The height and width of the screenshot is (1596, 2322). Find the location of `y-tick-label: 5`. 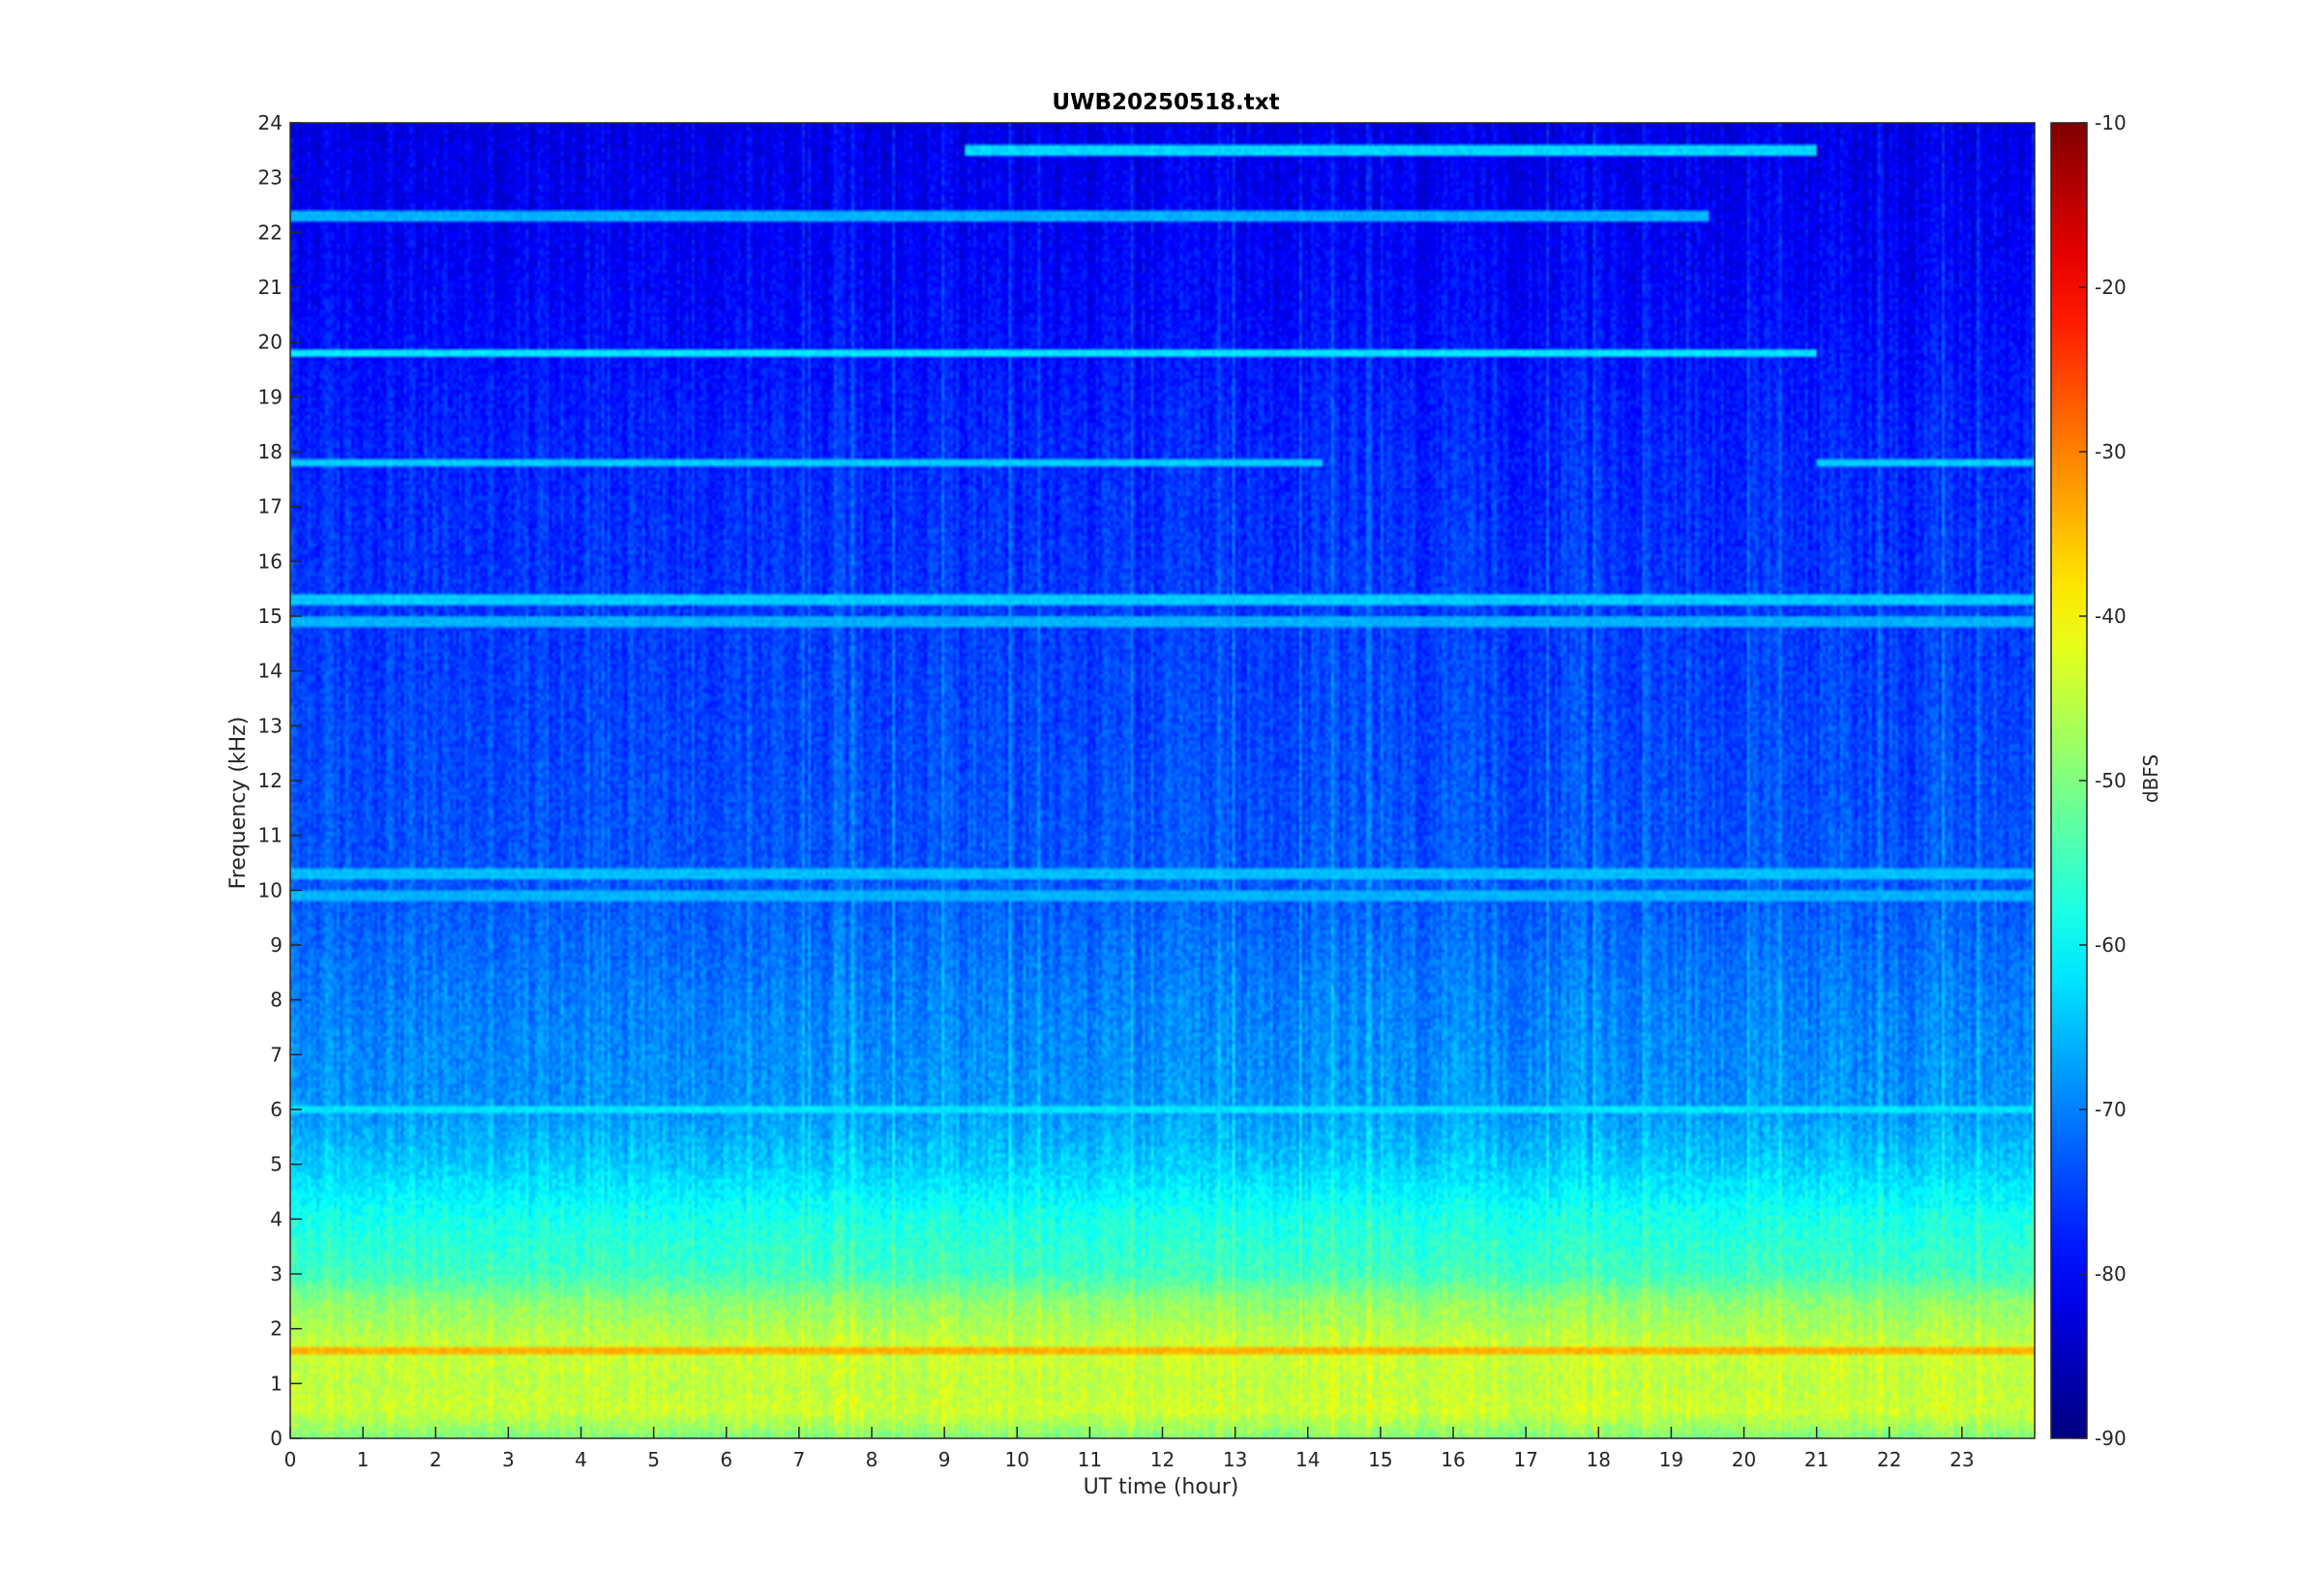

y-tick-label: 5 is located at coordinates (276, 1164).